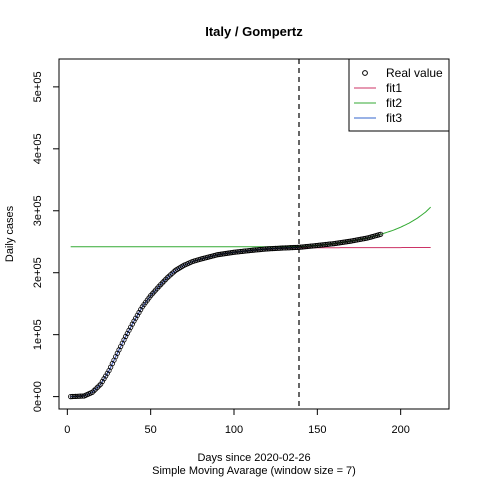 The image size is (480, 480). I want to click on y-tick-label: 3e+05, so click(38, 210).